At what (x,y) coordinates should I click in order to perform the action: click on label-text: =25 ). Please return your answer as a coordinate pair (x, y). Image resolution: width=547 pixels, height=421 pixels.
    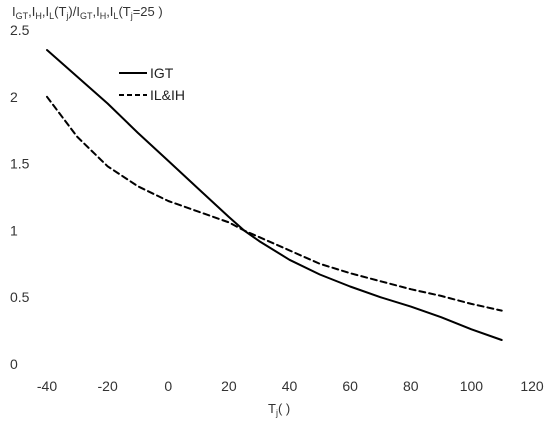
    Looking at the image, I should click on (148, 11).